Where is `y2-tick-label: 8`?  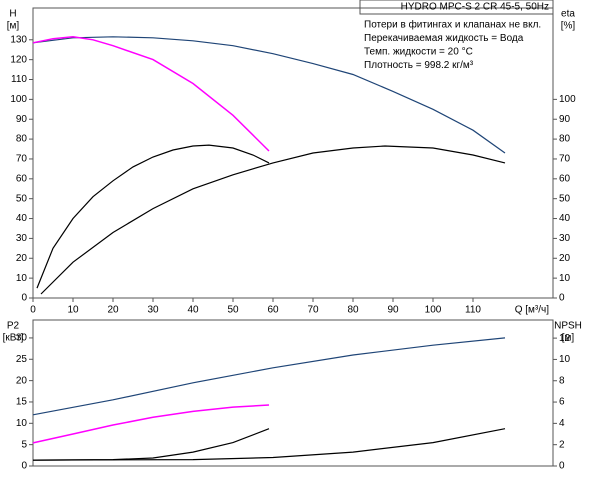
y2-tick-label: 8 is located at coordinates (562, 380).